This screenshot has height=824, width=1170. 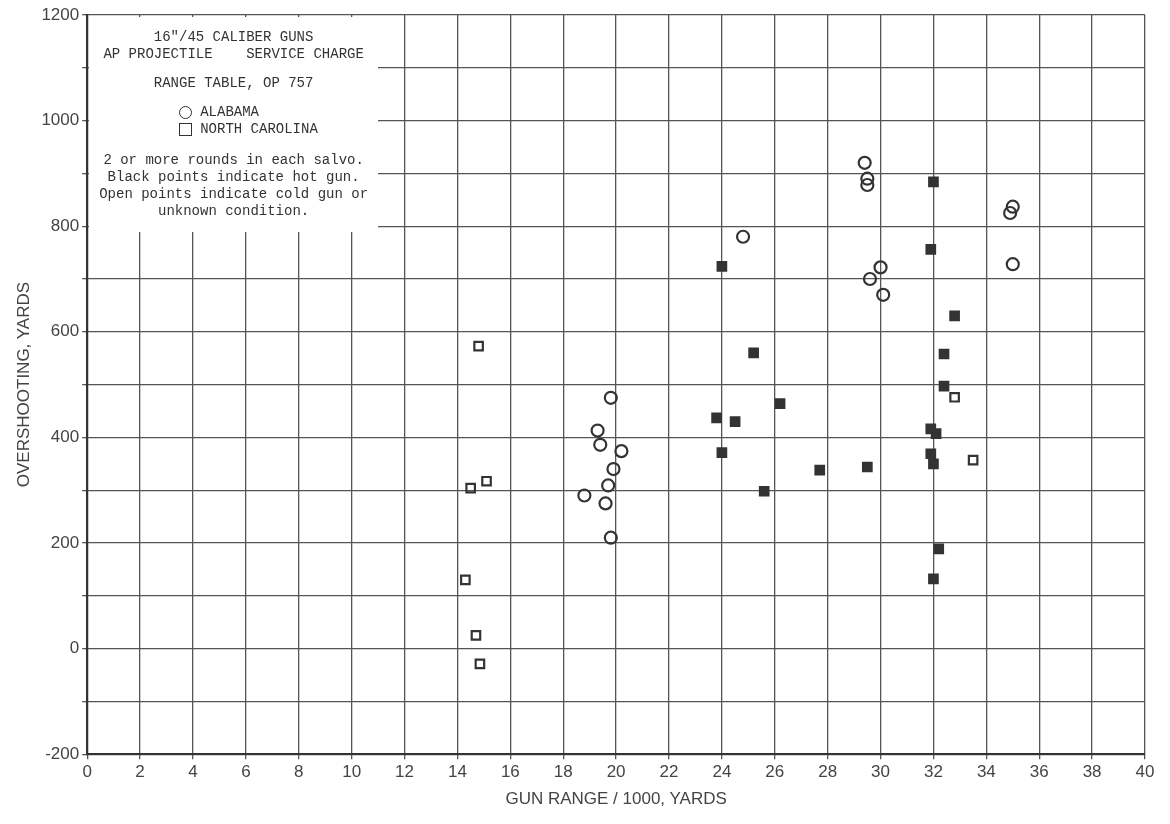 What do you see at coordinates (828, 772) in the screenshot?
I see `x-tick-label: 28` at bounding box center [828, 772].